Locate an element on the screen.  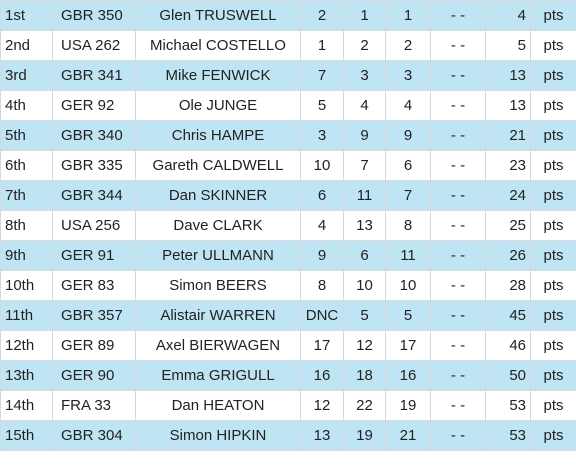
race-3: 4 is located at coordinates (408, 105).